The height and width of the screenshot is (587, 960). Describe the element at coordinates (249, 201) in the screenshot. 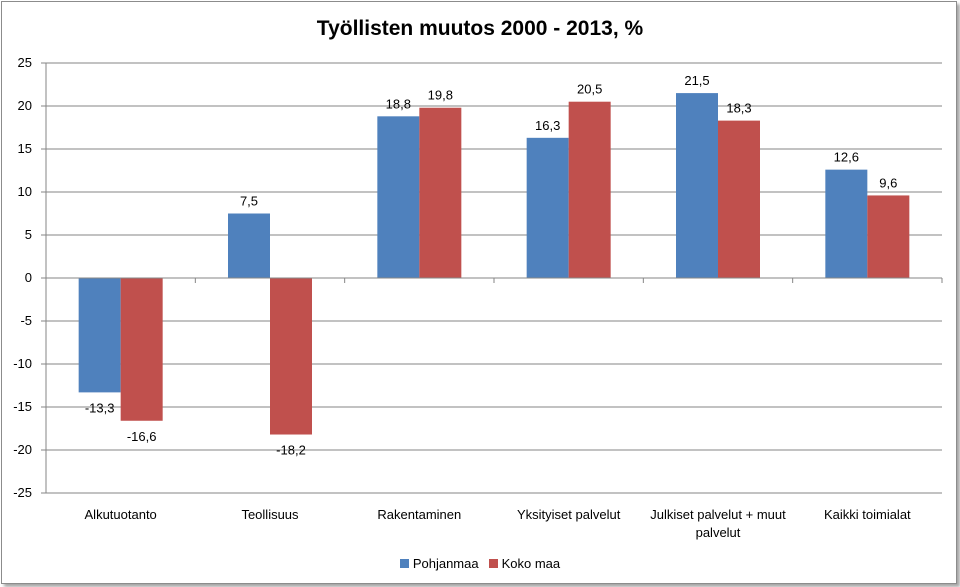

I see `data-label: 7,5` at that location.